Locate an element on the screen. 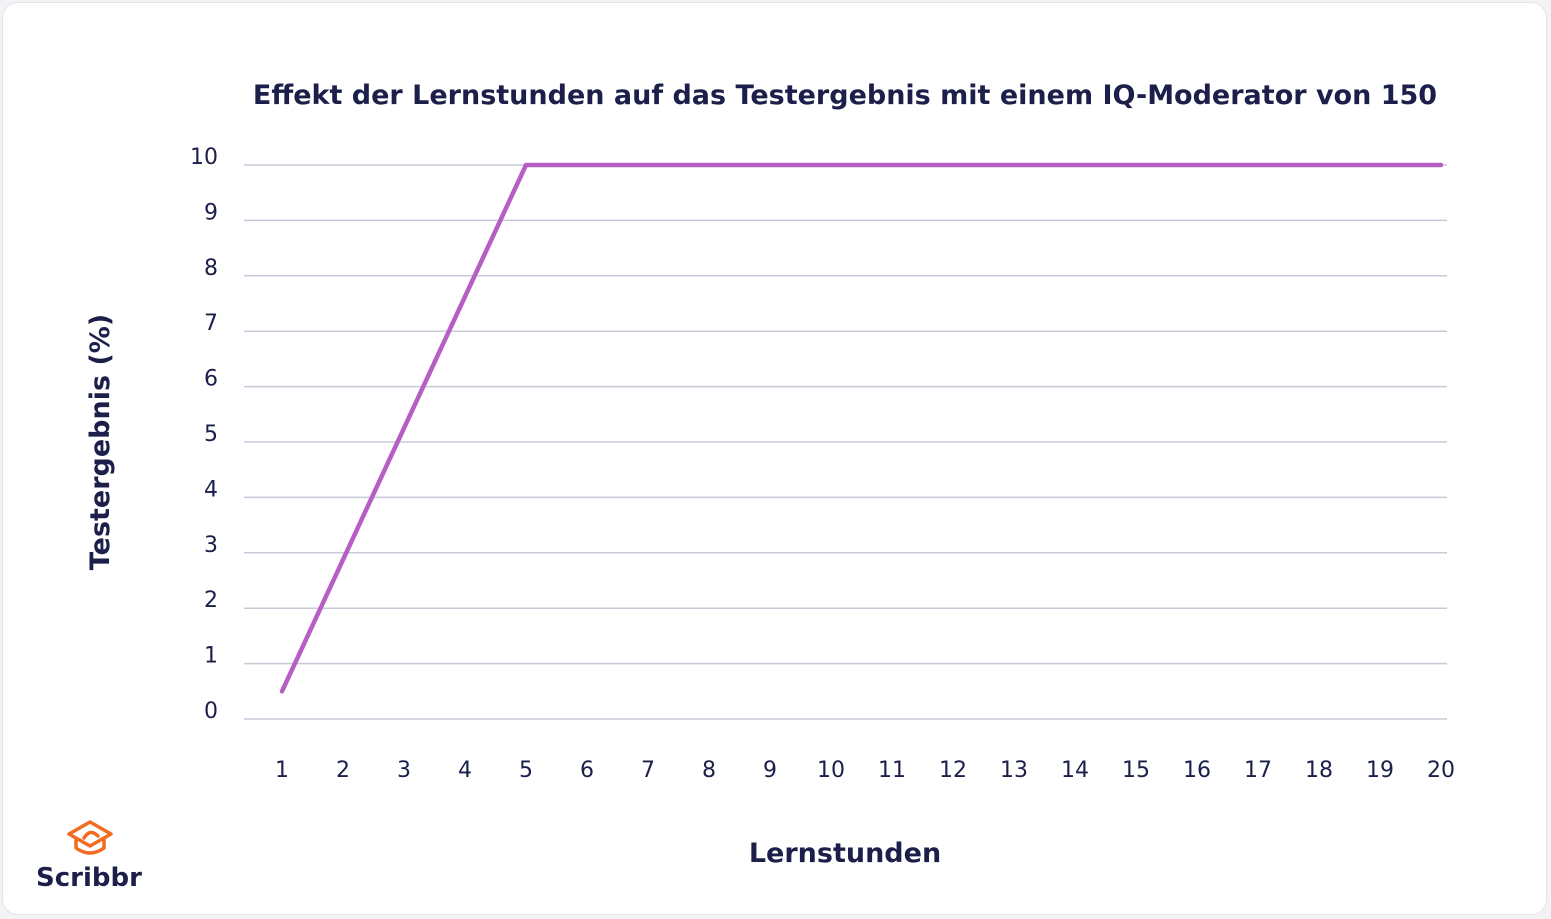 This screenshot has width=1551, height=919. x-tick-label: 6 is located at coordinates (587, 770).